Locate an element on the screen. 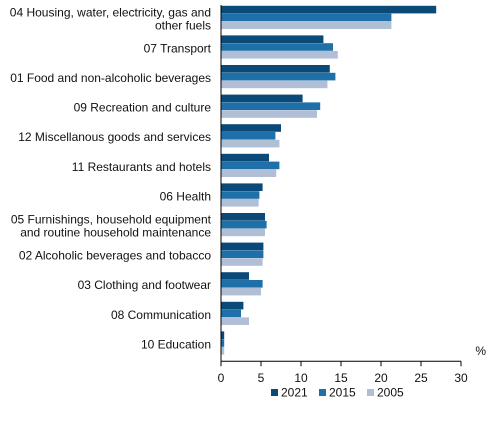  x-tick-label-10: 10 is located at coordinates (301, 378).